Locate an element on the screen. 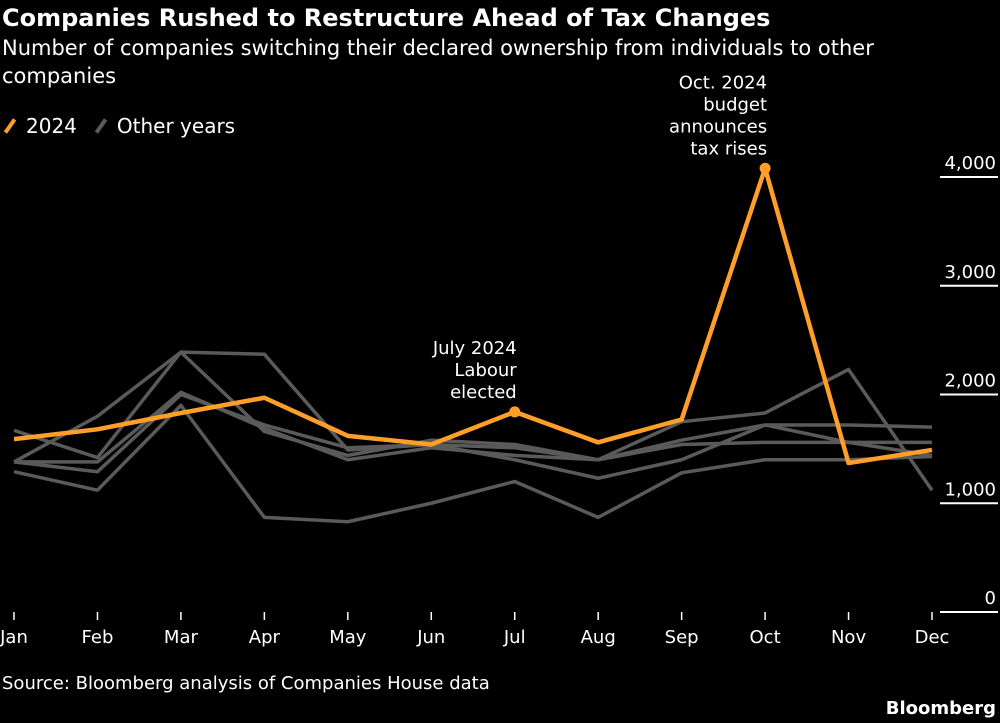 This screenshot has width=1000, height=723. x-tick-label: Nov is located at coordinates (848, 637).